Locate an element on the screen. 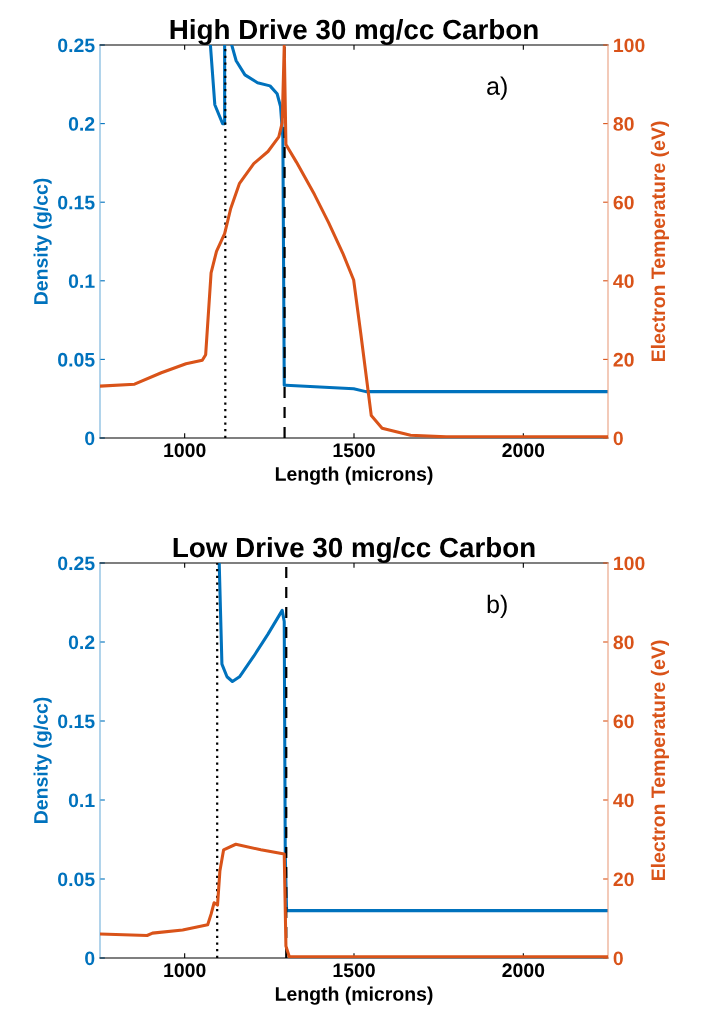 This screenshot has width=727, height=1030. annotation: a) is located at coordinates (497, 88).